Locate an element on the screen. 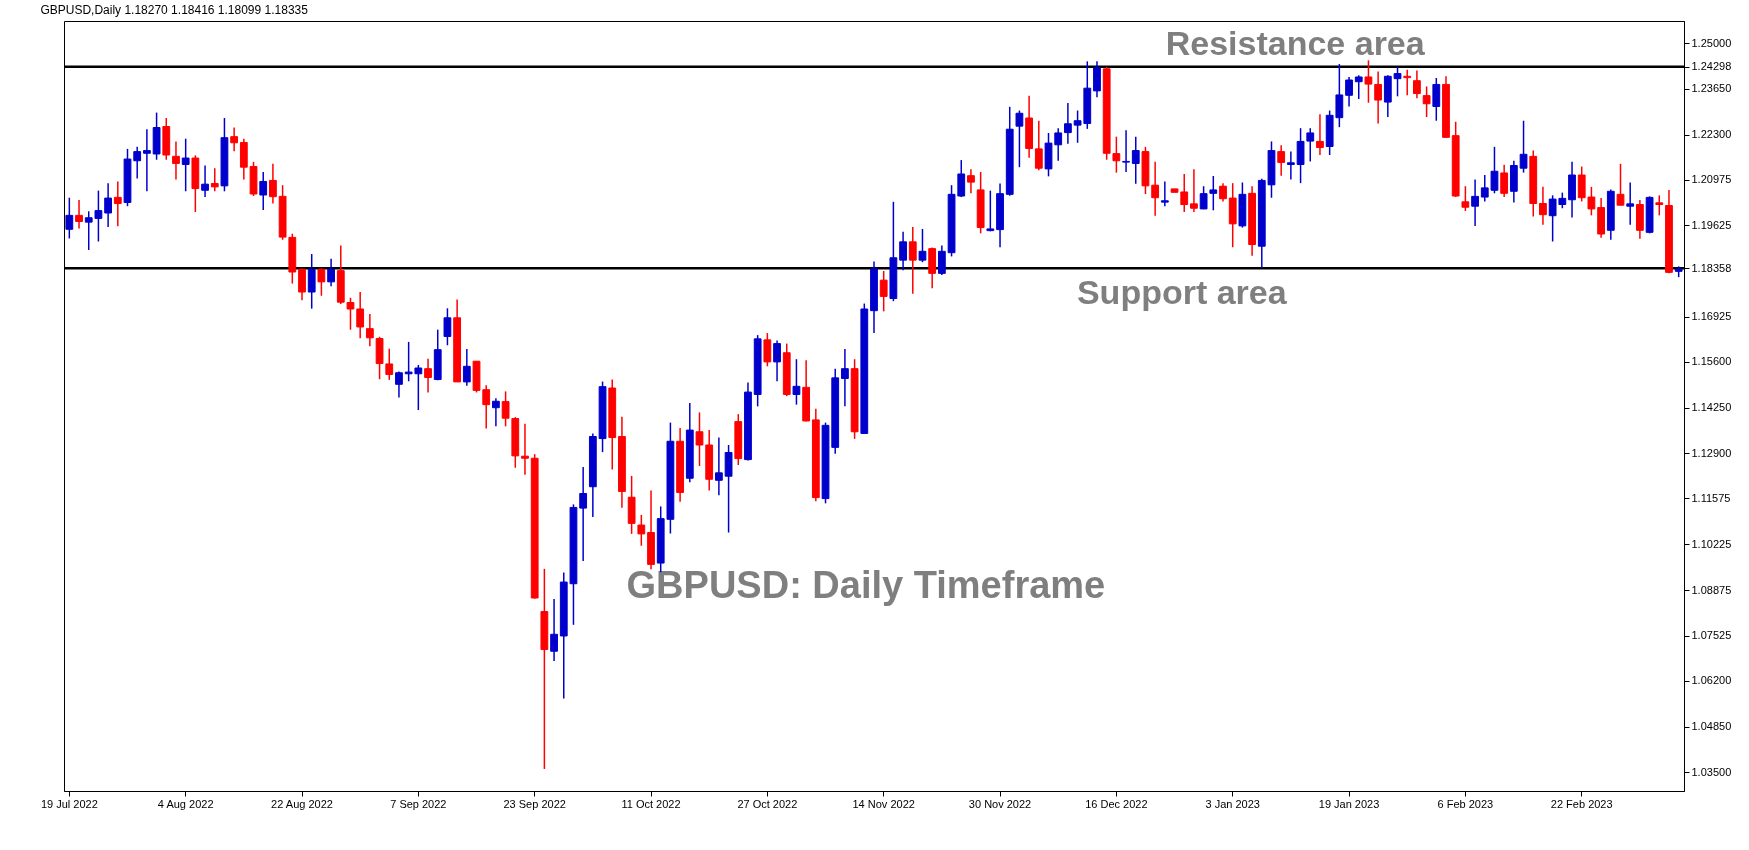 The width and height of the screenshot is (1749, 850). y-tick-label: 1.06200 is located at coordinates (1711, 680).